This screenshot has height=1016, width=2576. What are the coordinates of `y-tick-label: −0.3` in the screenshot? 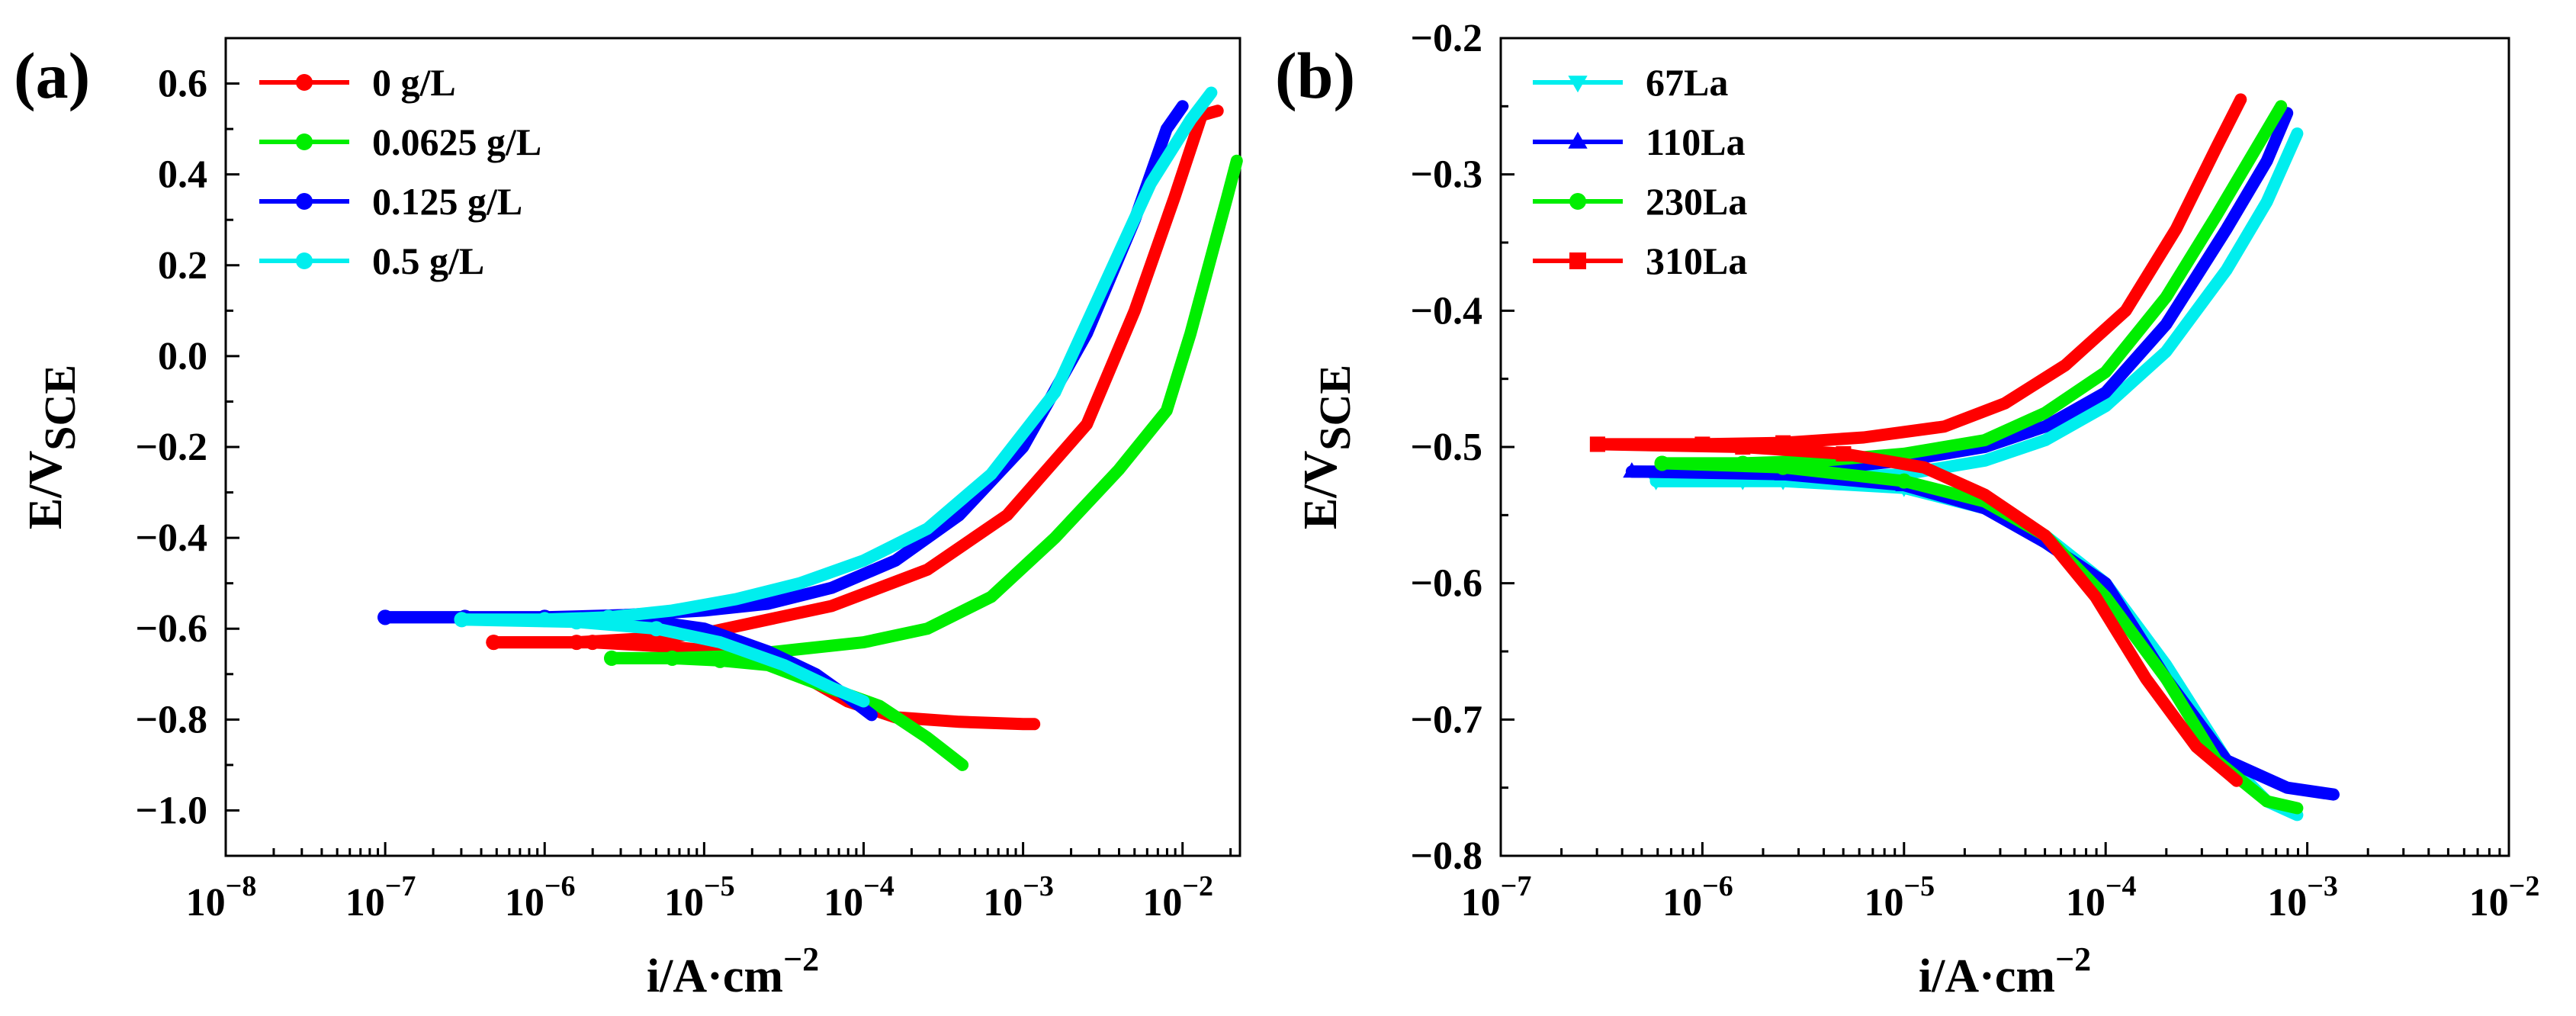 It's located at (1446, 175).